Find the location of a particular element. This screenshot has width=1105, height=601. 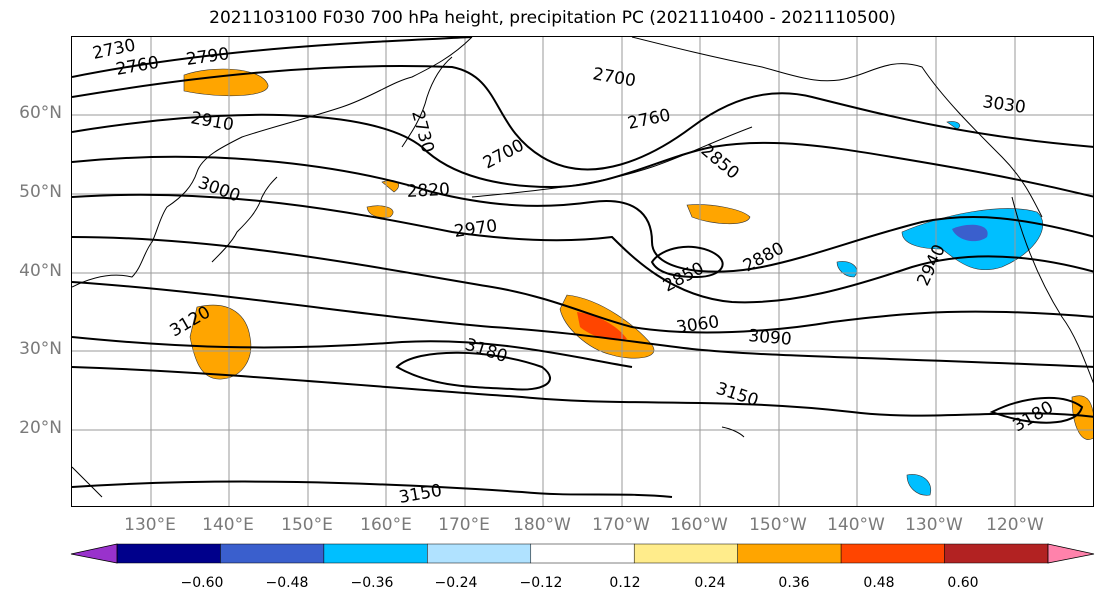

contour-label: 3090 is located at coordinates (770, 338).